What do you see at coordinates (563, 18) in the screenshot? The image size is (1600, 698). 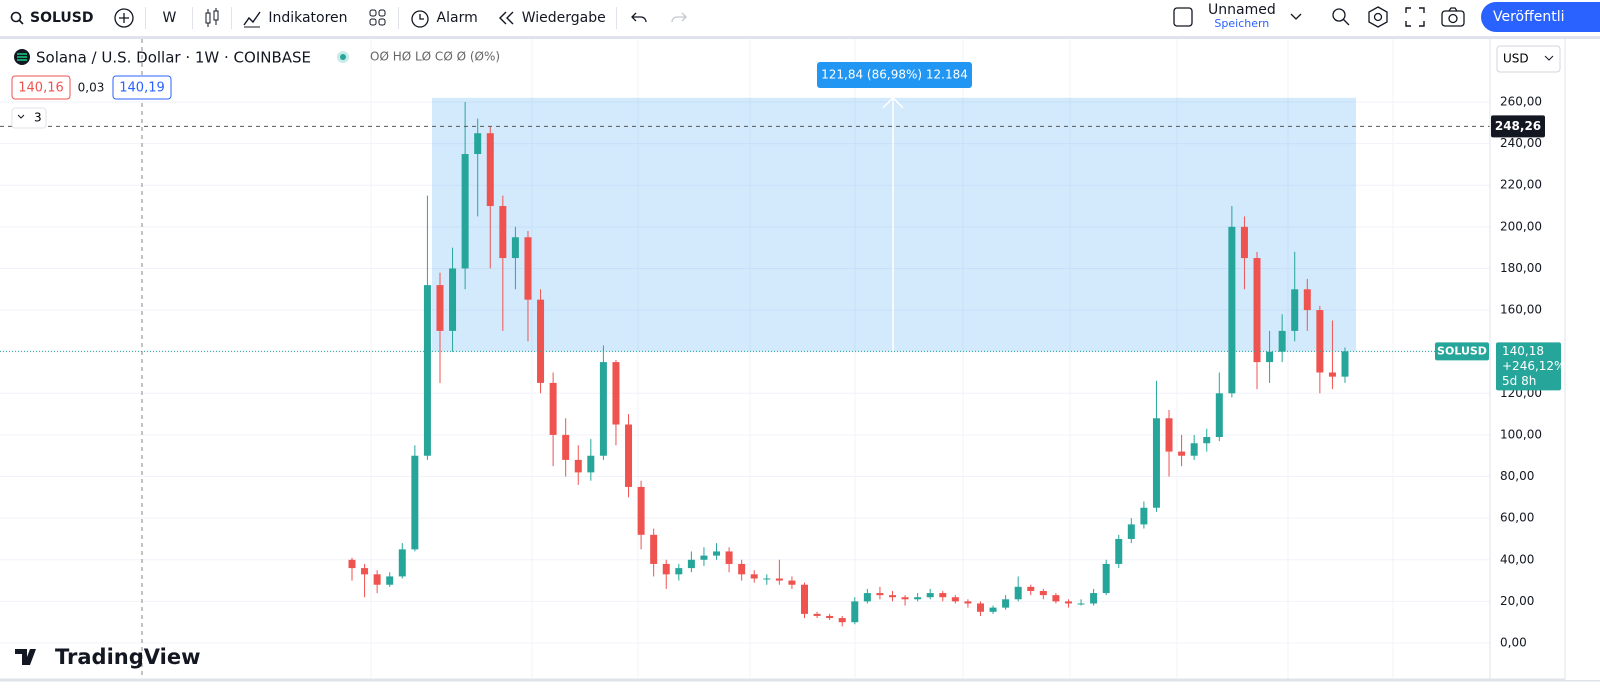 I see `replay-label: Wiedergabe` at bounding box center [563, 18].